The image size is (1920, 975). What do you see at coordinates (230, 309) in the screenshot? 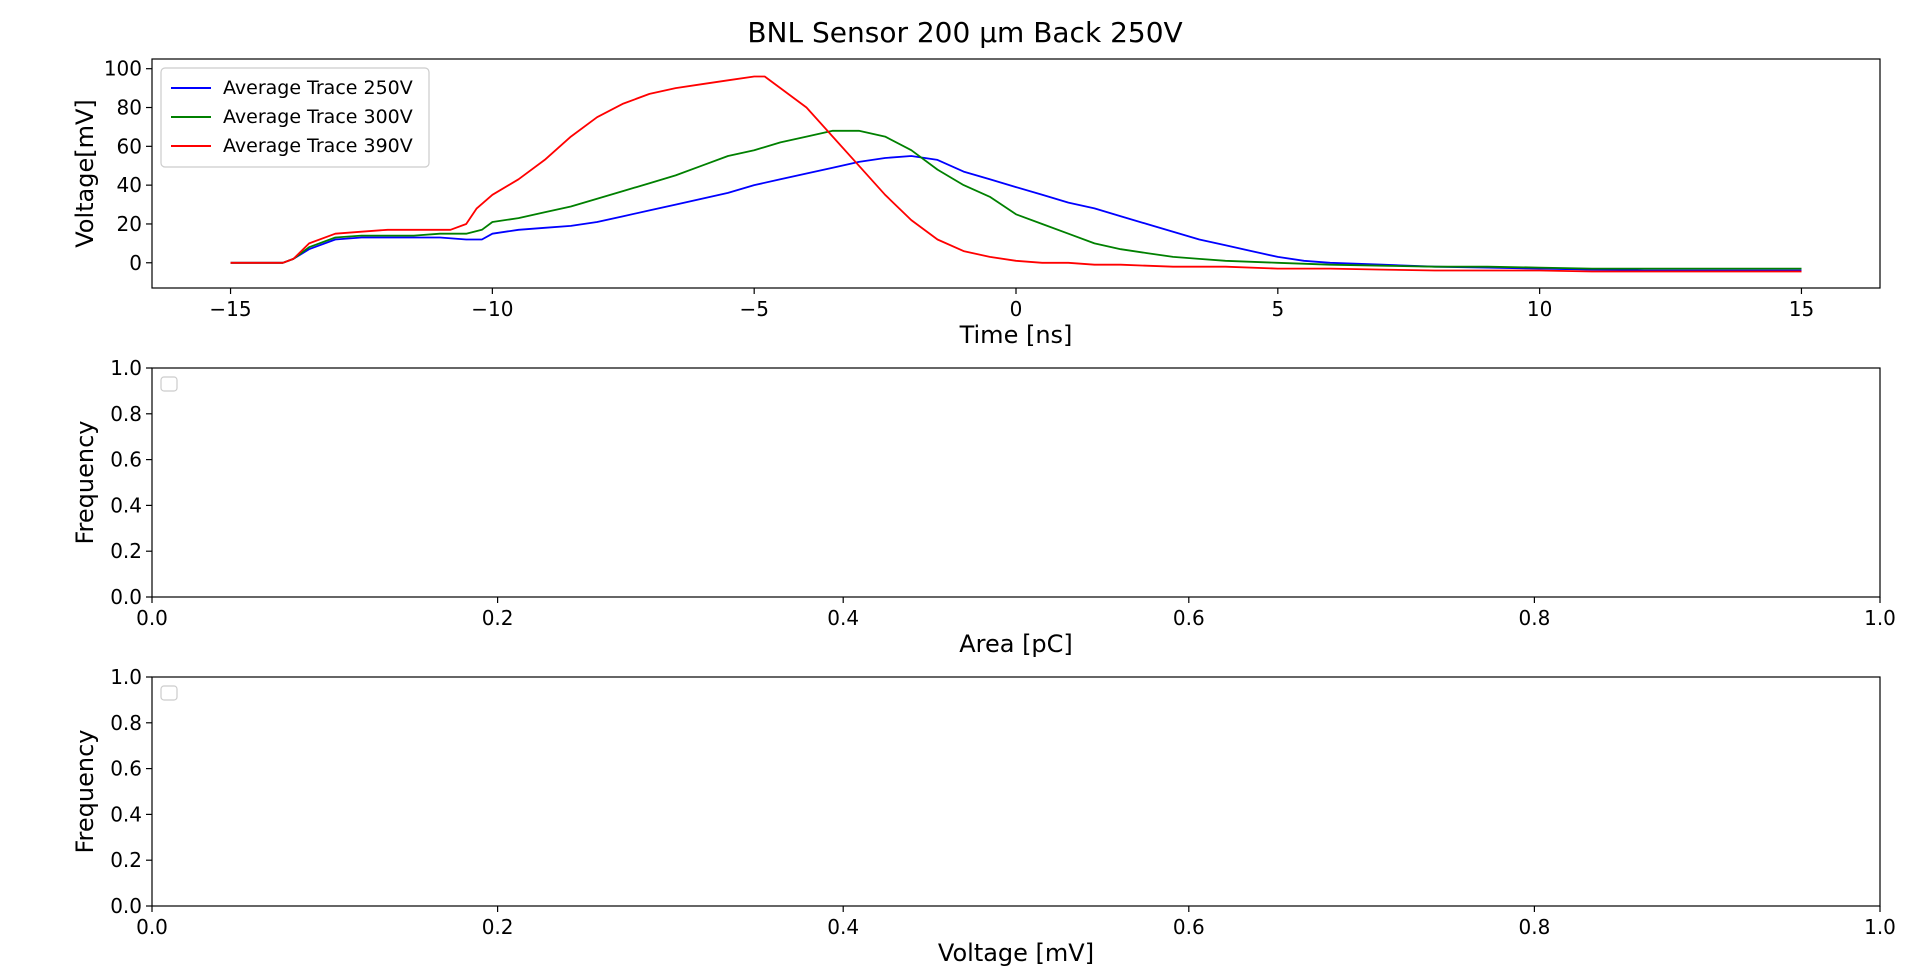
I see `x-tick-label: −15` at bounding box center [230, 309].